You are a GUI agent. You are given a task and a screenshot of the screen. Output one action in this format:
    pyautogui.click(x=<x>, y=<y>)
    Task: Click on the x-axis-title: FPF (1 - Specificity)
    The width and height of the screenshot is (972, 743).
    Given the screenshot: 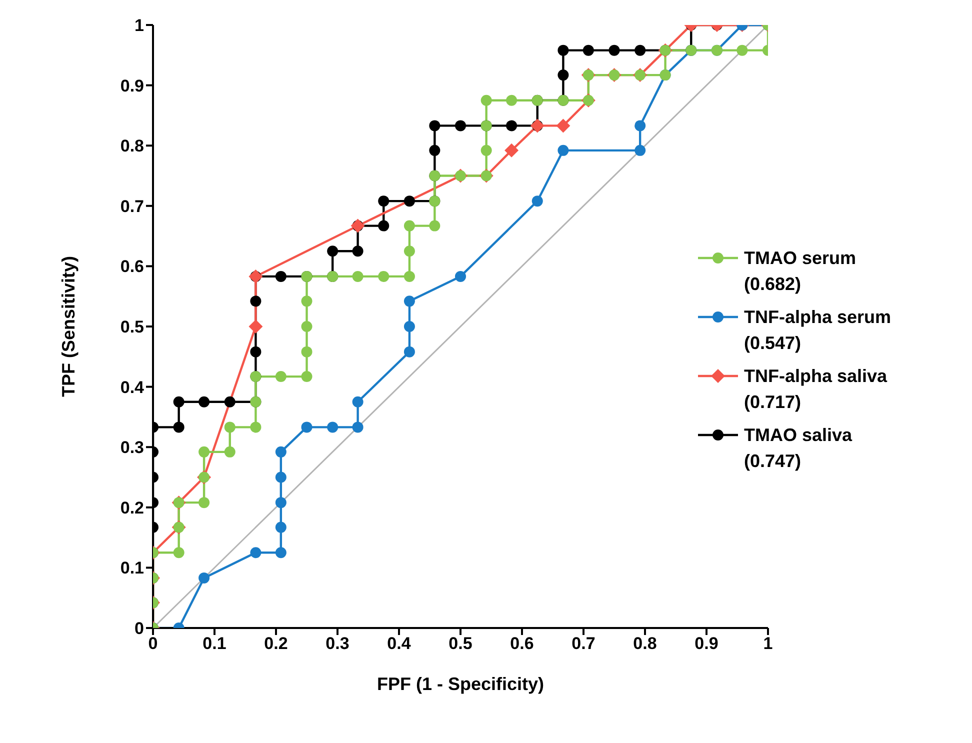 What is the action you would take?
    pyautogui.click(x=460, y=684)
    